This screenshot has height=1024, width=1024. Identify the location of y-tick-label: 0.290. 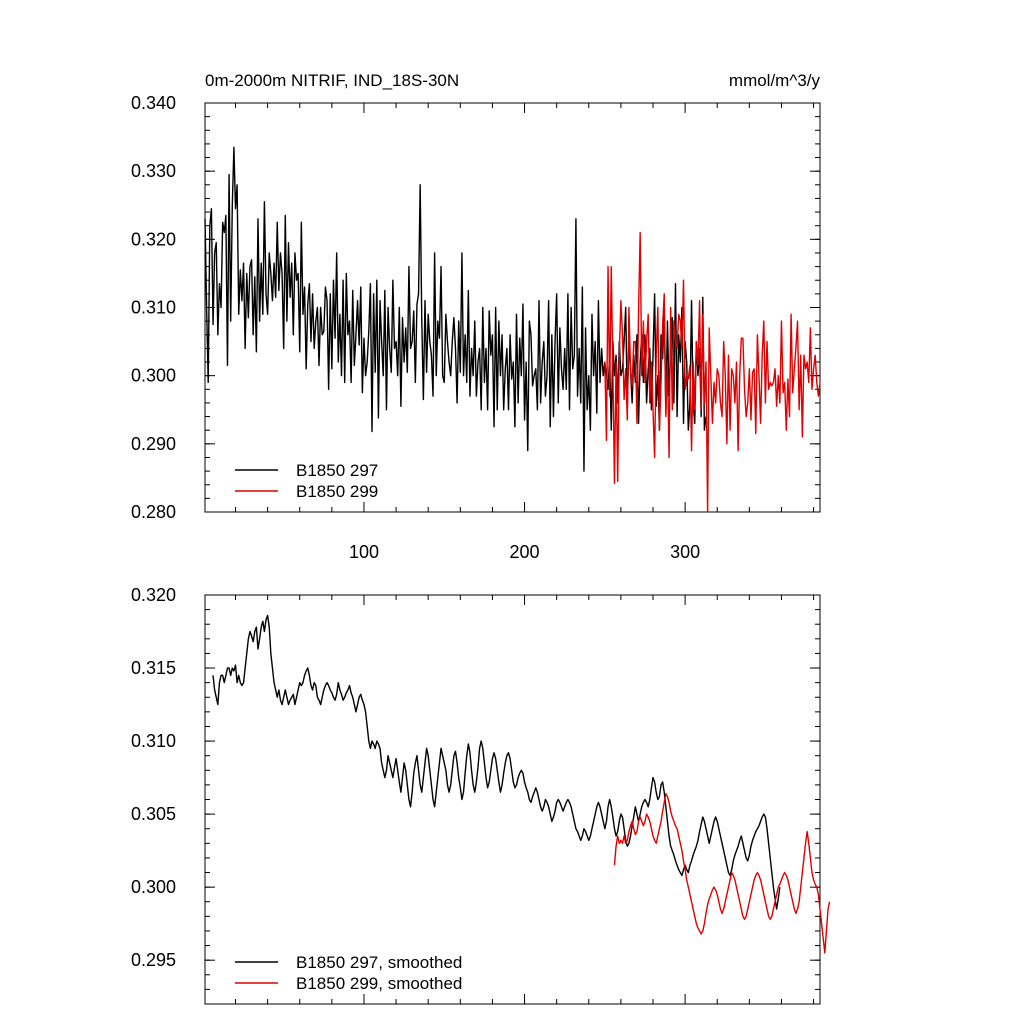
(153, 444).